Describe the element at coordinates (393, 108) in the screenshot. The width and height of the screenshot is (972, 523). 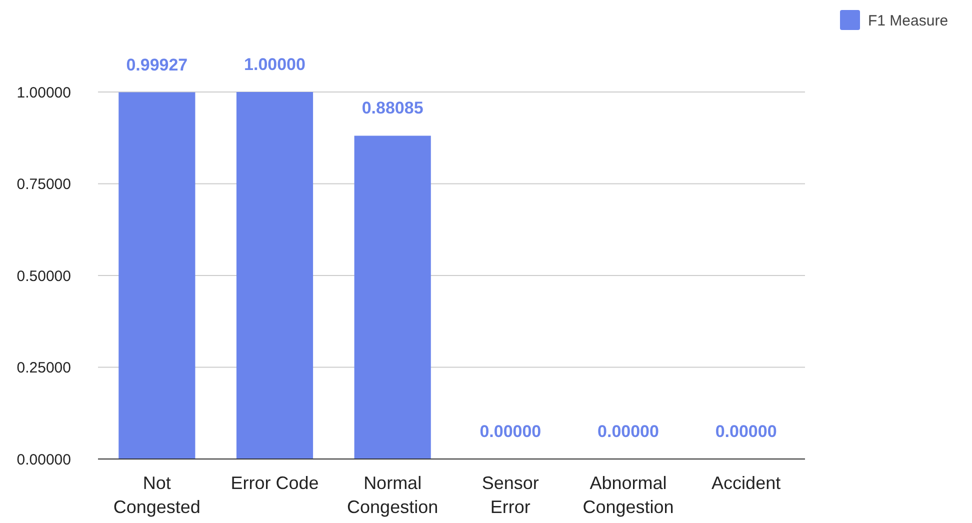
I see `data-label: 0.88085` at that location.